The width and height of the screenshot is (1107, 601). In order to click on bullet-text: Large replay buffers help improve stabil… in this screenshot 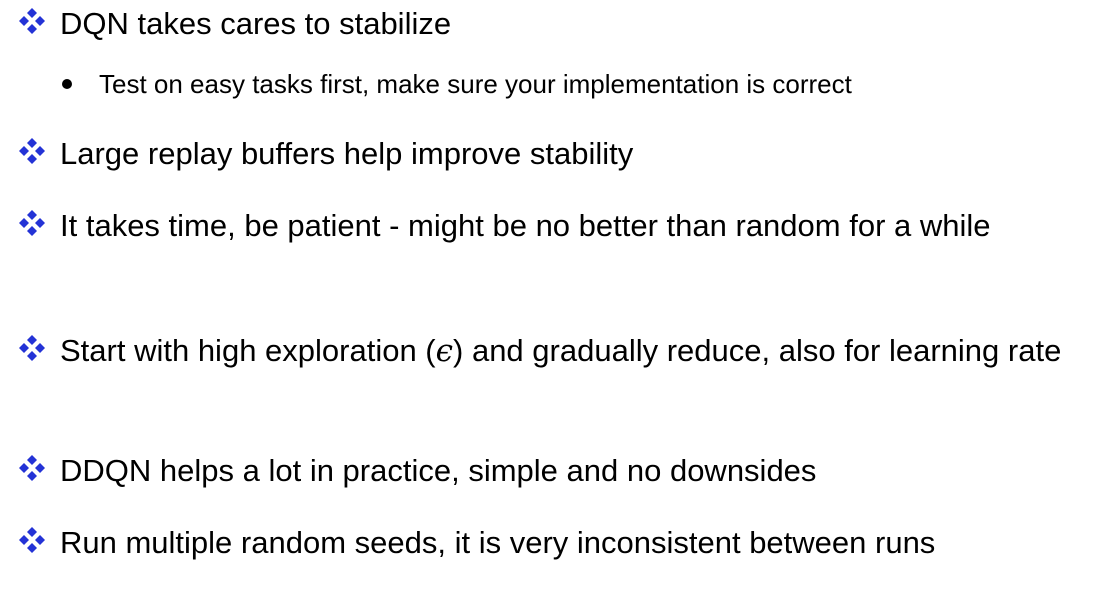, I will do `click(347, 153)`.